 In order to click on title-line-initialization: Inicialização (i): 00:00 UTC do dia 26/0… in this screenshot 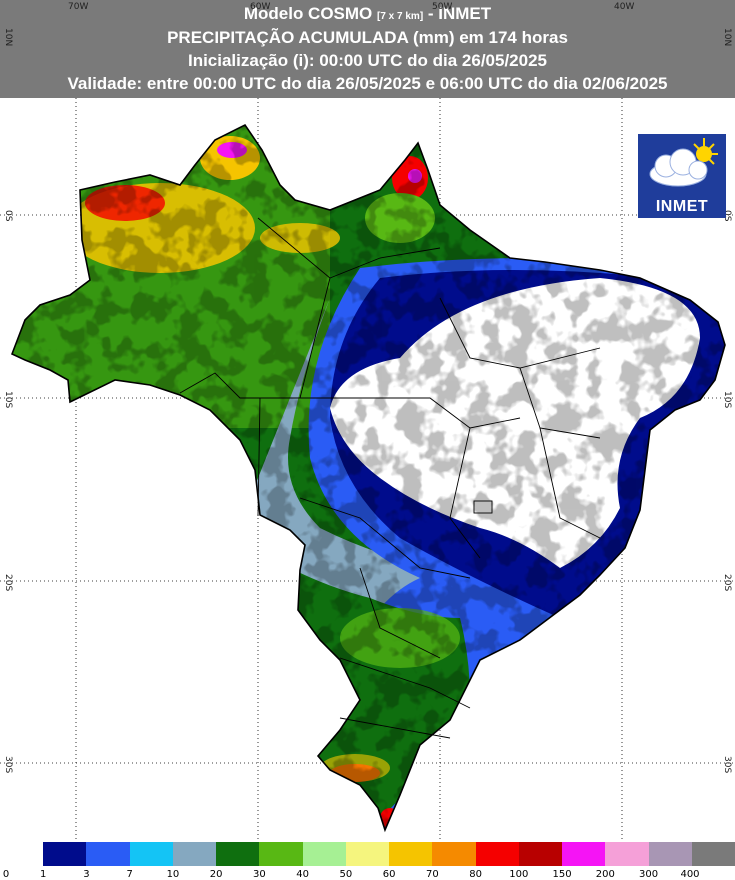, I will do `click(367, 60)`.